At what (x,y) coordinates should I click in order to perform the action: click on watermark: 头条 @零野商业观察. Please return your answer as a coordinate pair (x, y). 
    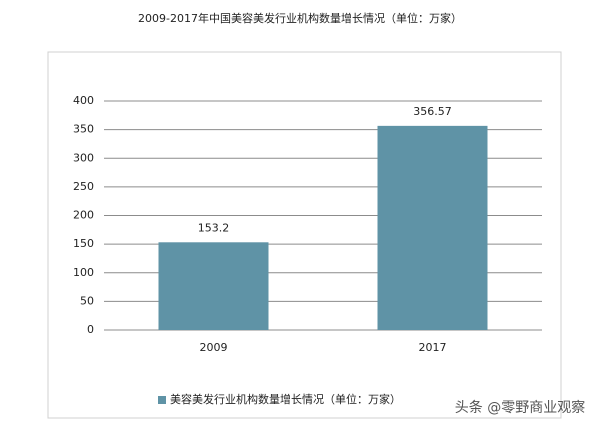
    Looking at the image, I should click on (520, 407).